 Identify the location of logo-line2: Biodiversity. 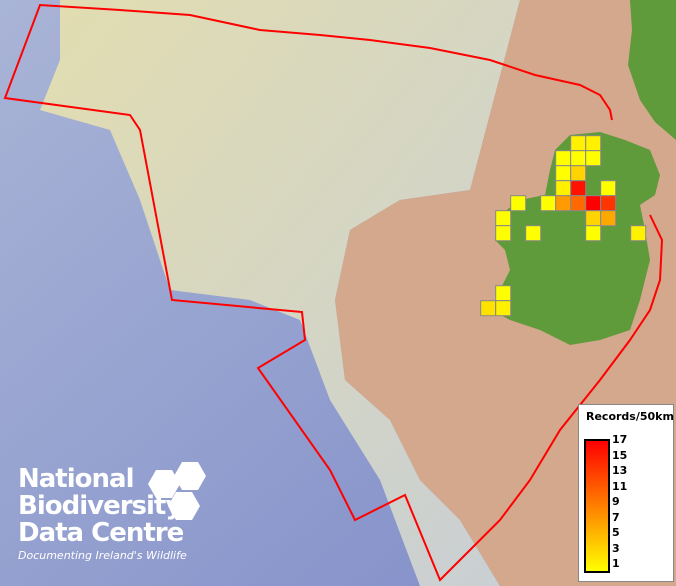
(100, 506).